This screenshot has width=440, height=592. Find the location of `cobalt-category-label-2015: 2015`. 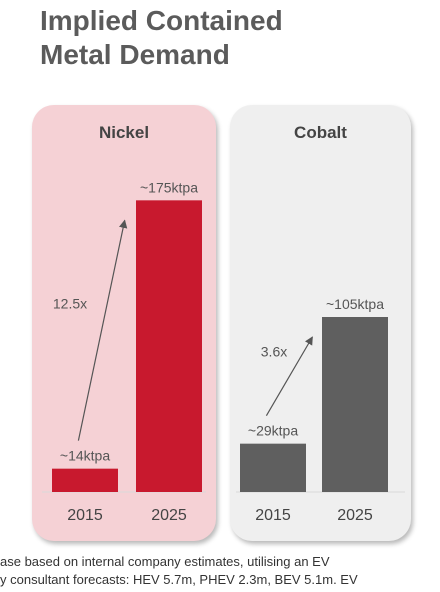

cobalt-category-label-2015: 2015 is located at coordinates (273, 515).